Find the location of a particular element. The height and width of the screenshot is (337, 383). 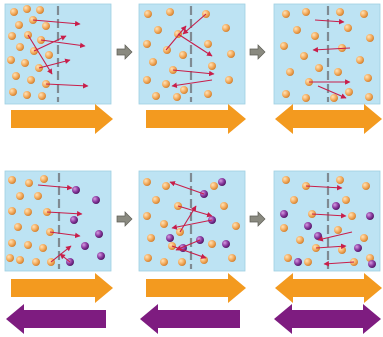

panel-row1-stage3 is located at coordinates (327, 54).